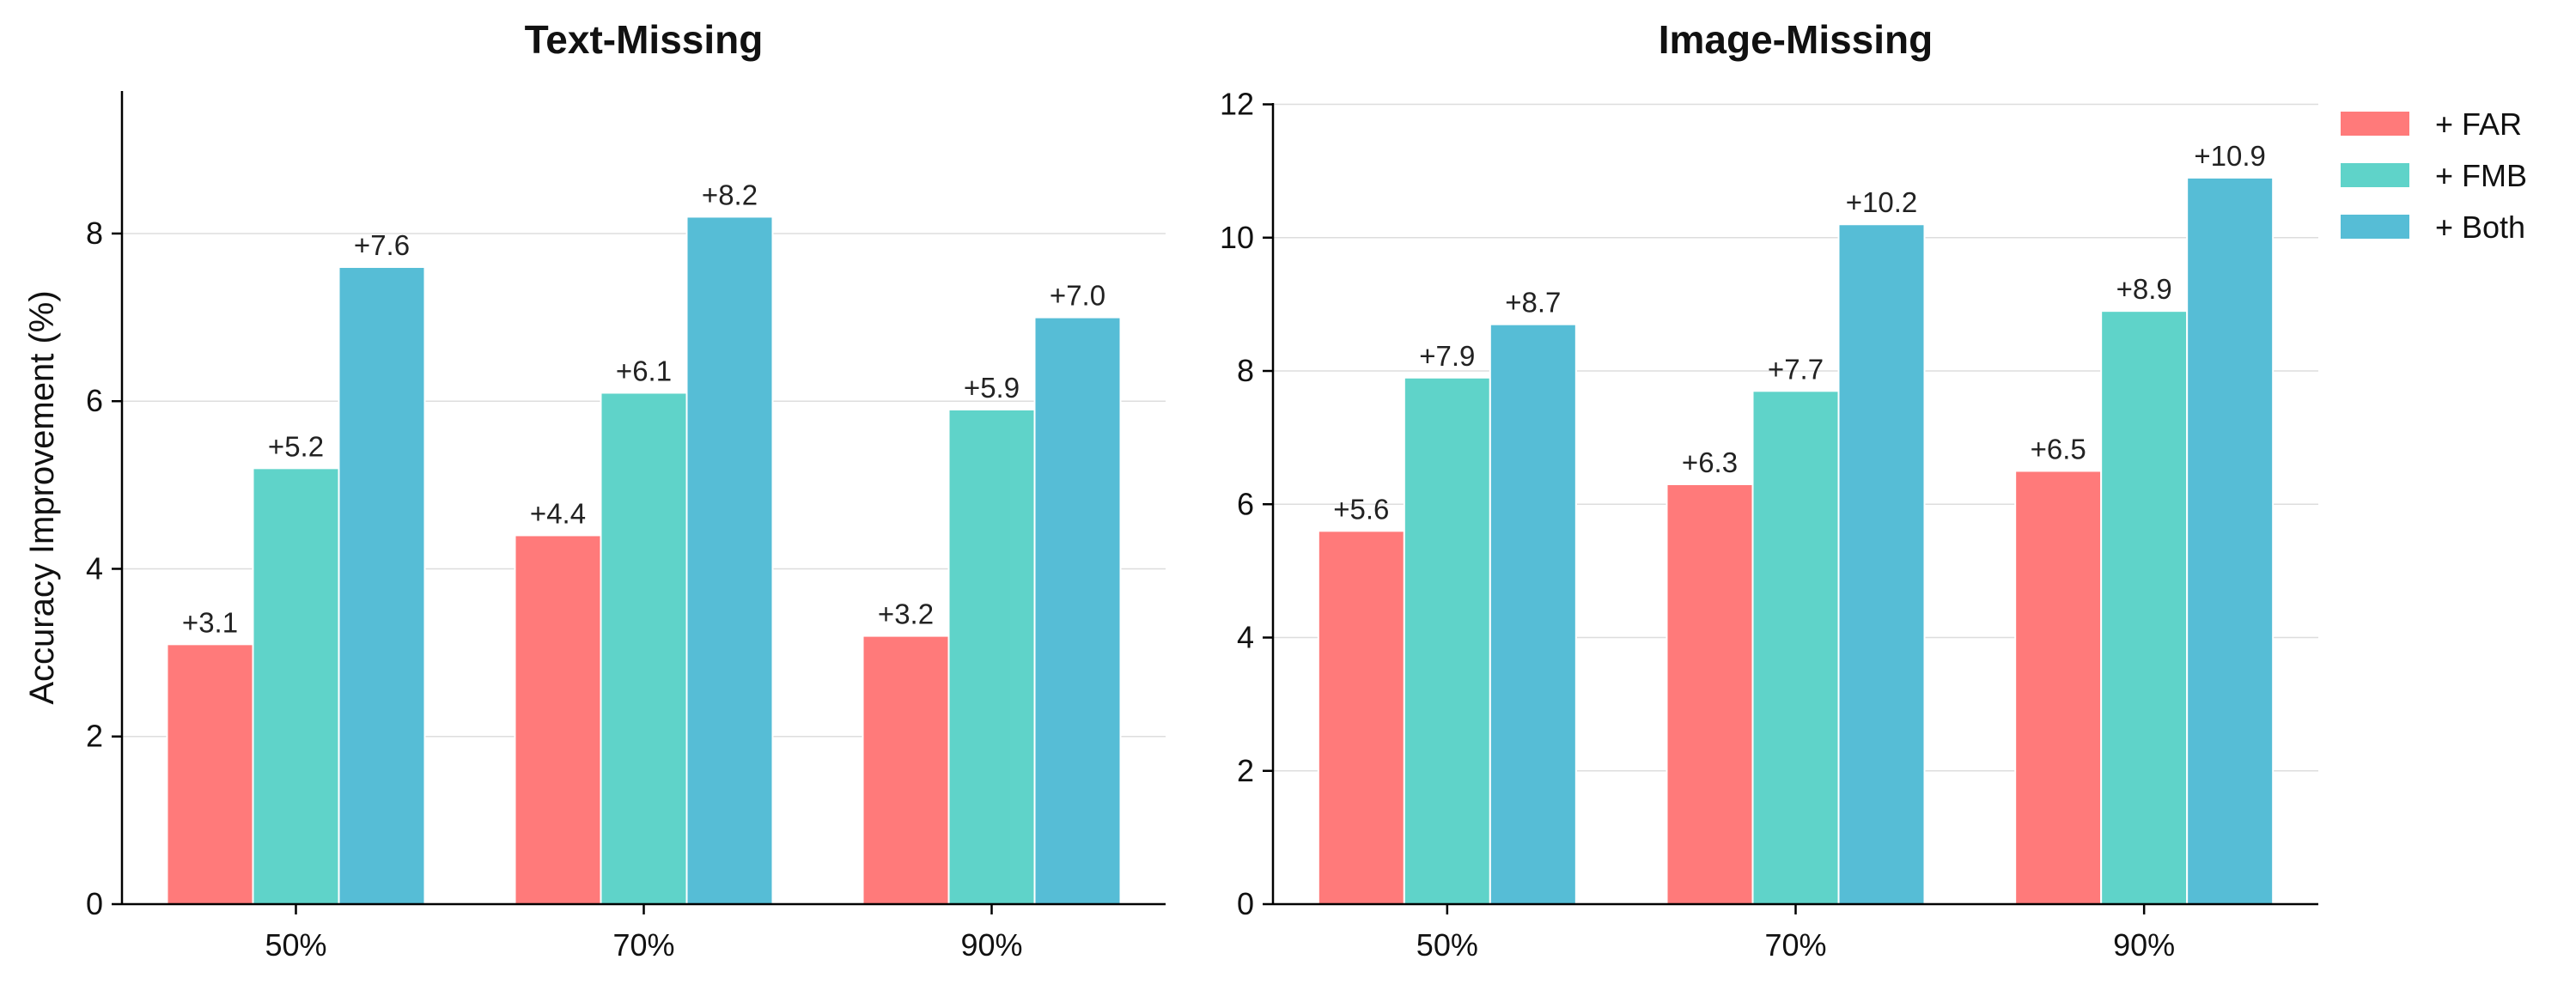 The height and width of the screenshot is (984, 2576). Describe the element at coordinates (1710, 462) in the screenshot. I see `data-label: +6.3` at that location.